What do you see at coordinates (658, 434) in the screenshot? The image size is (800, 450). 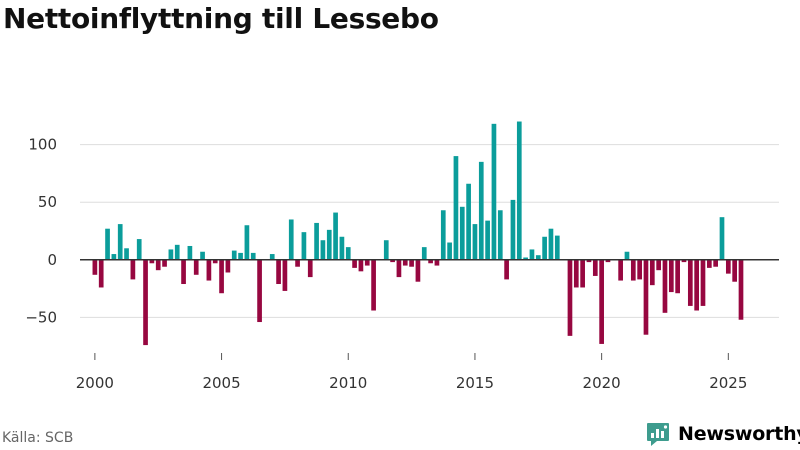 I see `newsworthy-logo-icon` at bounding box center [658, 434].